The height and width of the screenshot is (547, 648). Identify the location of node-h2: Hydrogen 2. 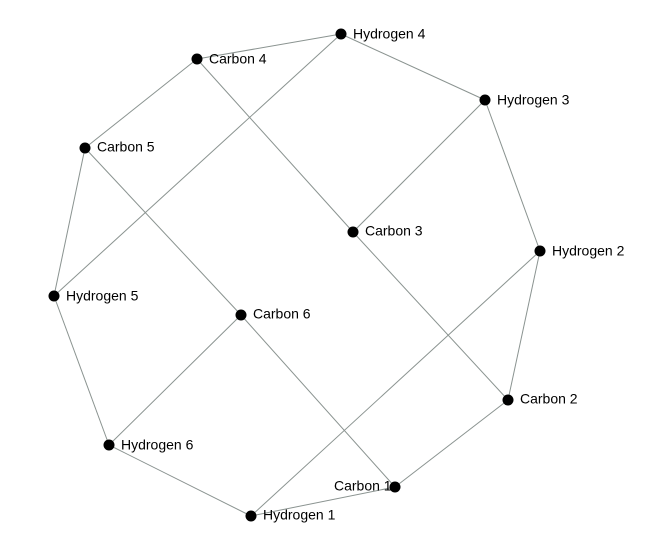
(579, 251).